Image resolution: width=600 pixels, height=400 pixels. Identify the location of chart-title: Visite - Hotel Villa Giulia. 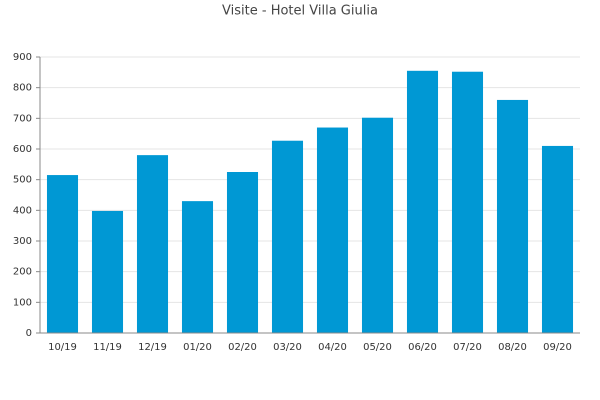
(300, 11).